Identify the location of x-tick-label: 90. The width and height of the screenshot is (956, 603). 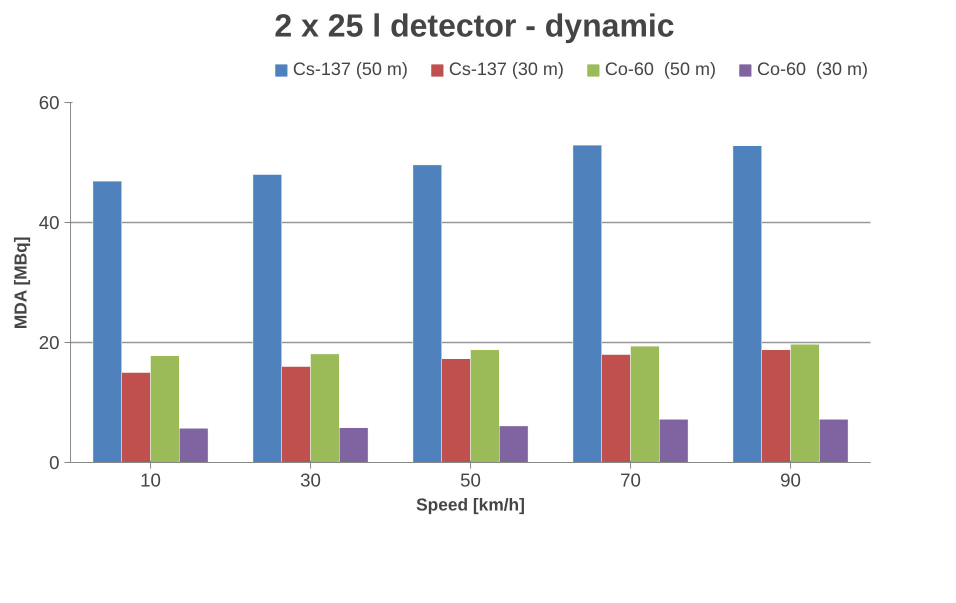
(790, 480).